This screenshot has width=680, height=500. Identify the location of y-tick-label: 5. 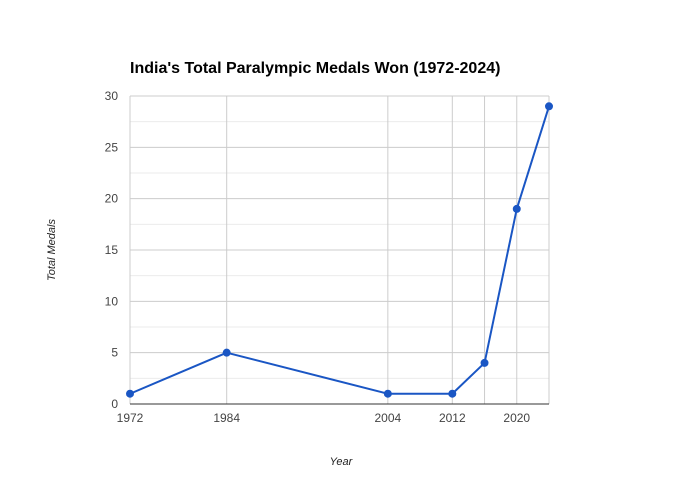
(114, 353).